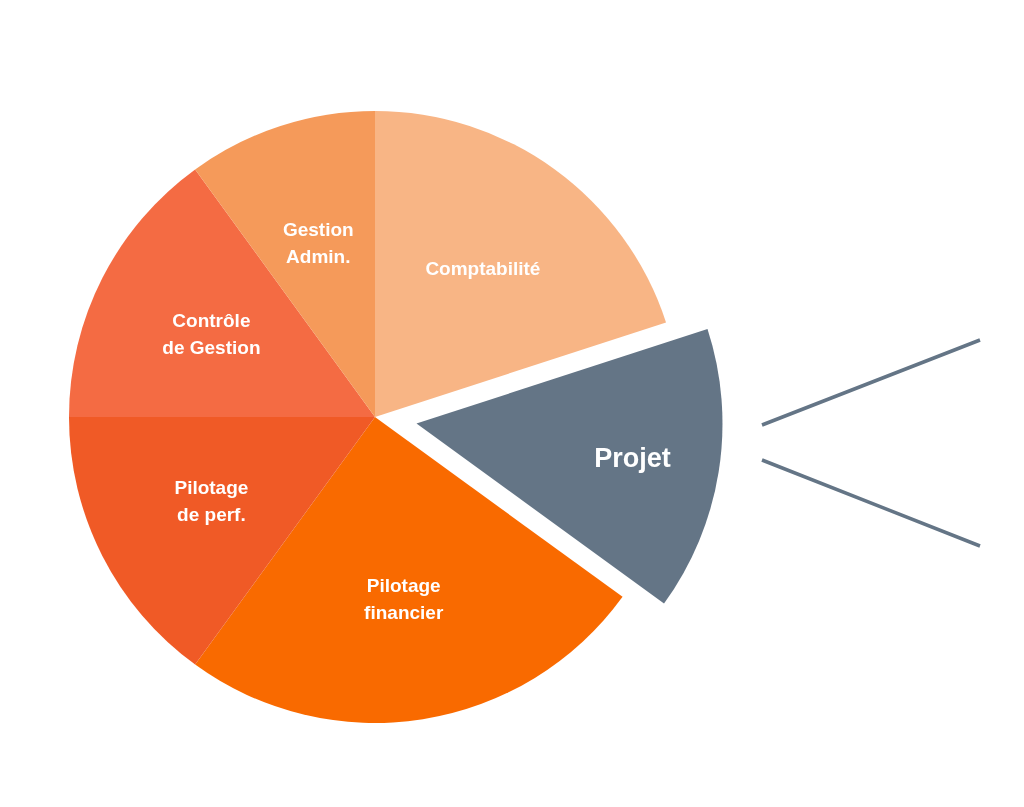 Image resolution: width=1024 pixels, height=807 pixels. I want to click on slice-label: Comptabilité, so click(483, 268).